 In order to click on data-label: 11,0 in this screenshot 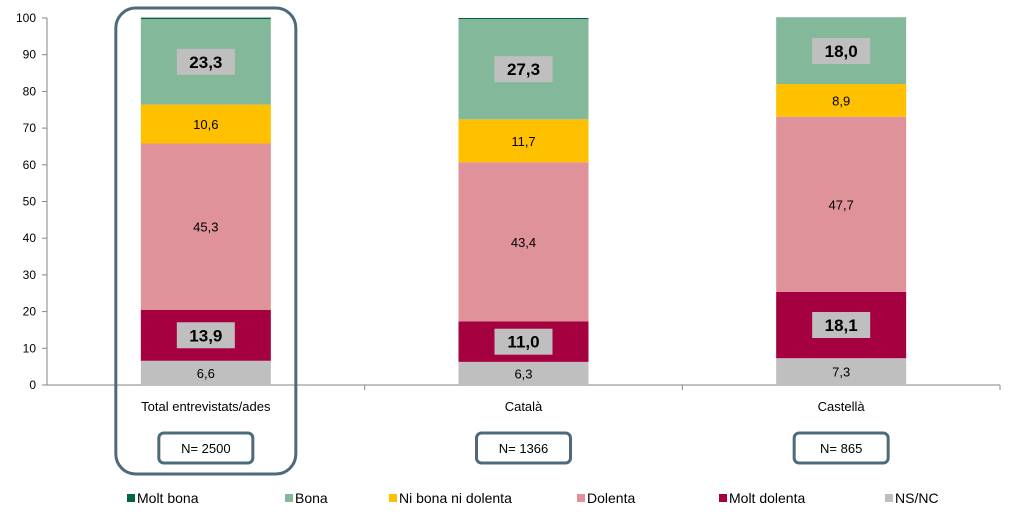, I will do `click(523, 342)`.